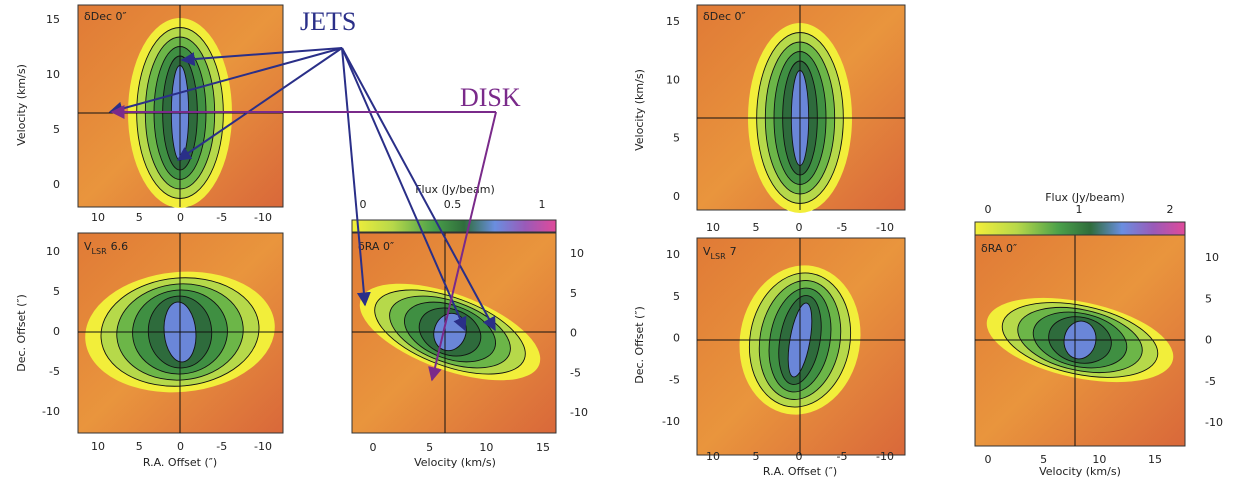 Image resolution: width=1233 pixels, height=484 pixels. I want to click on panel-label: VLSR 7, so click(720, 253).